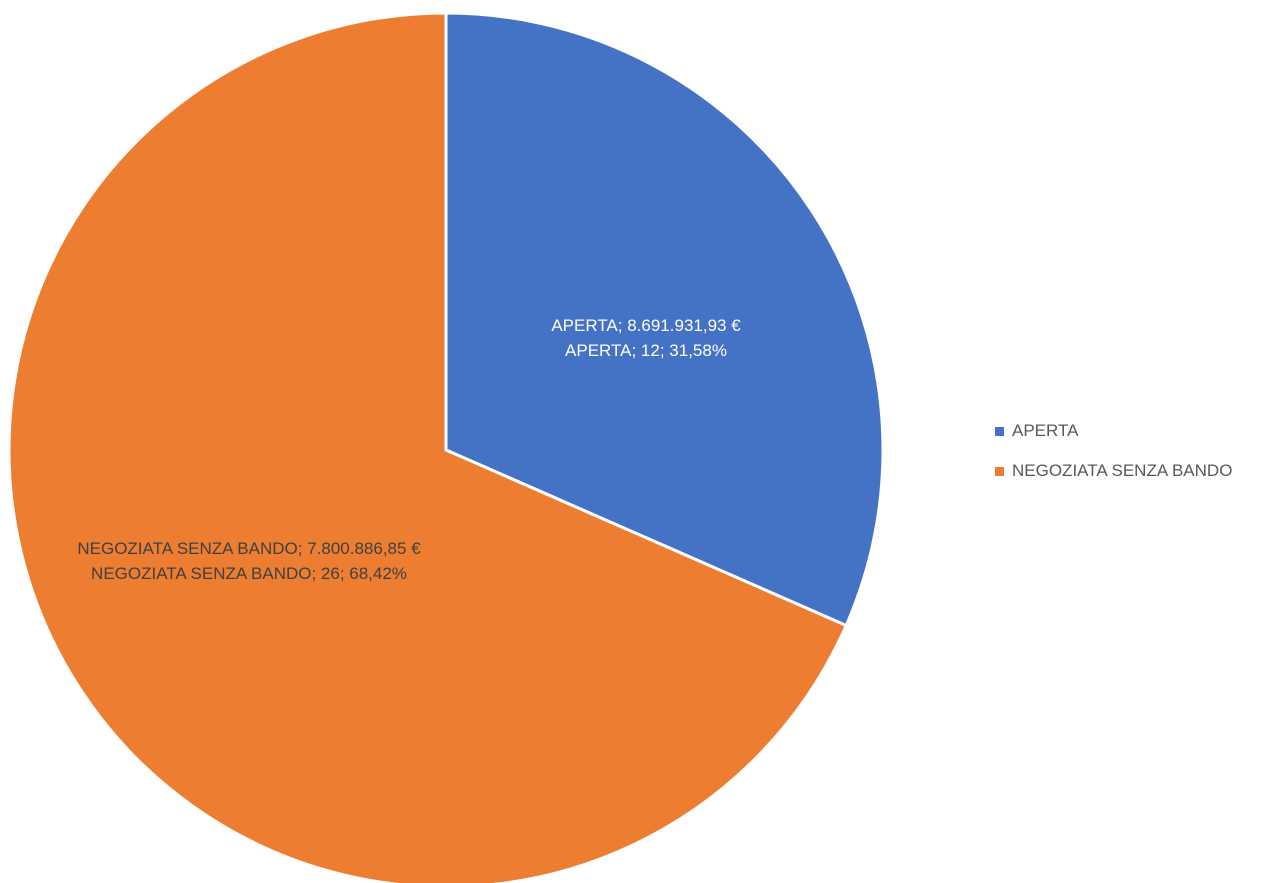 Image resolution: width=1278 pixels, height=883 pixels. Describe the element at coordinates (1045, 430) in the screenshot. I see `legend-label-aperta: APERTA` at that location.